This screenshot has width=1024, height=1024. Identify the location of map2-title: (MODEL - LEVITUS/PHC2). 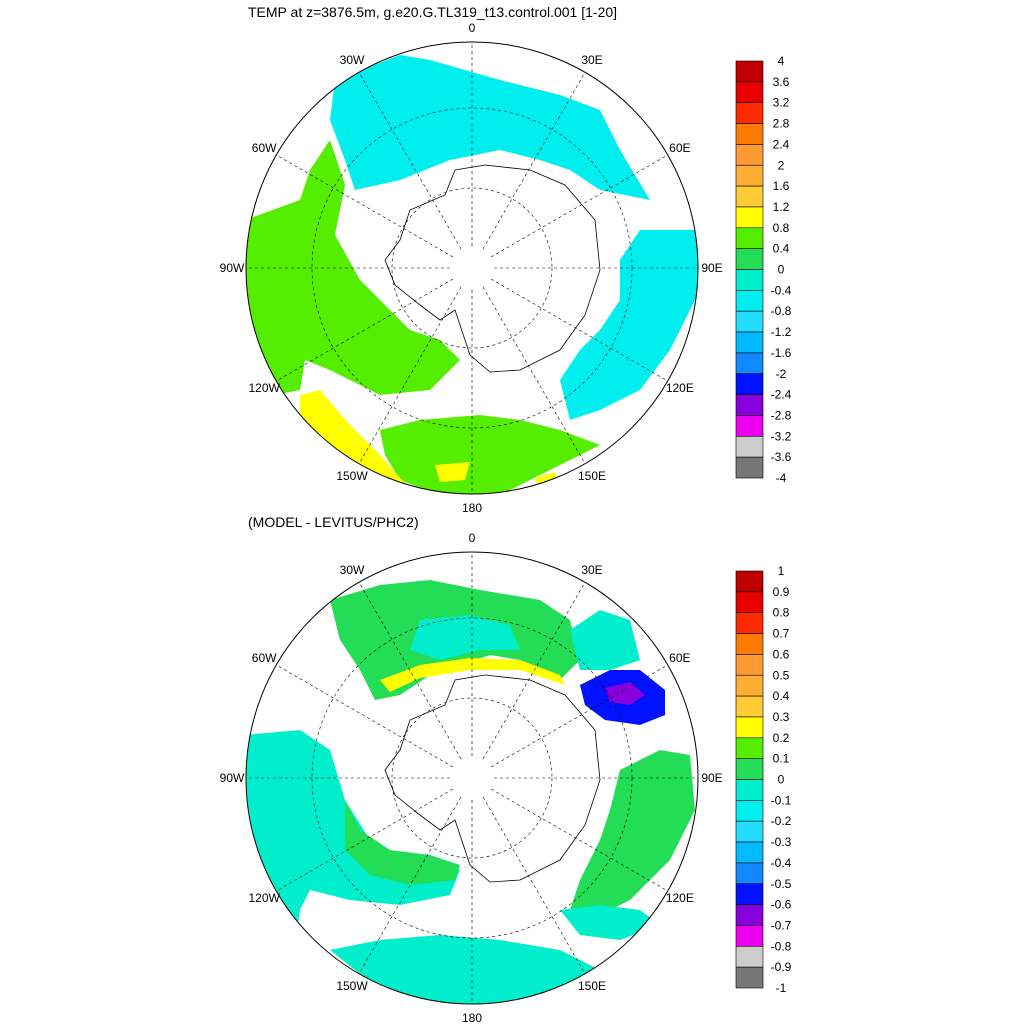
(333, 522).